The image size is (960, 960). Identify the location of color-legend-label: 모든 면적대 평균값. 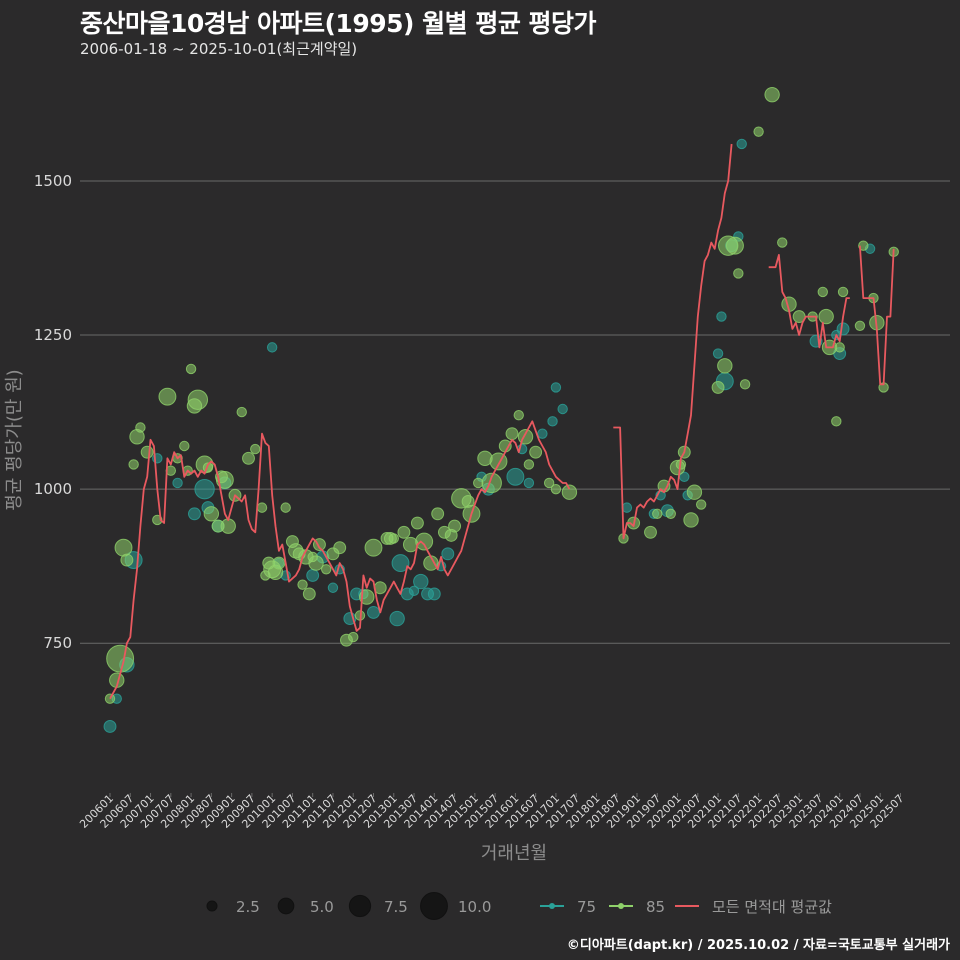
(772, 907).